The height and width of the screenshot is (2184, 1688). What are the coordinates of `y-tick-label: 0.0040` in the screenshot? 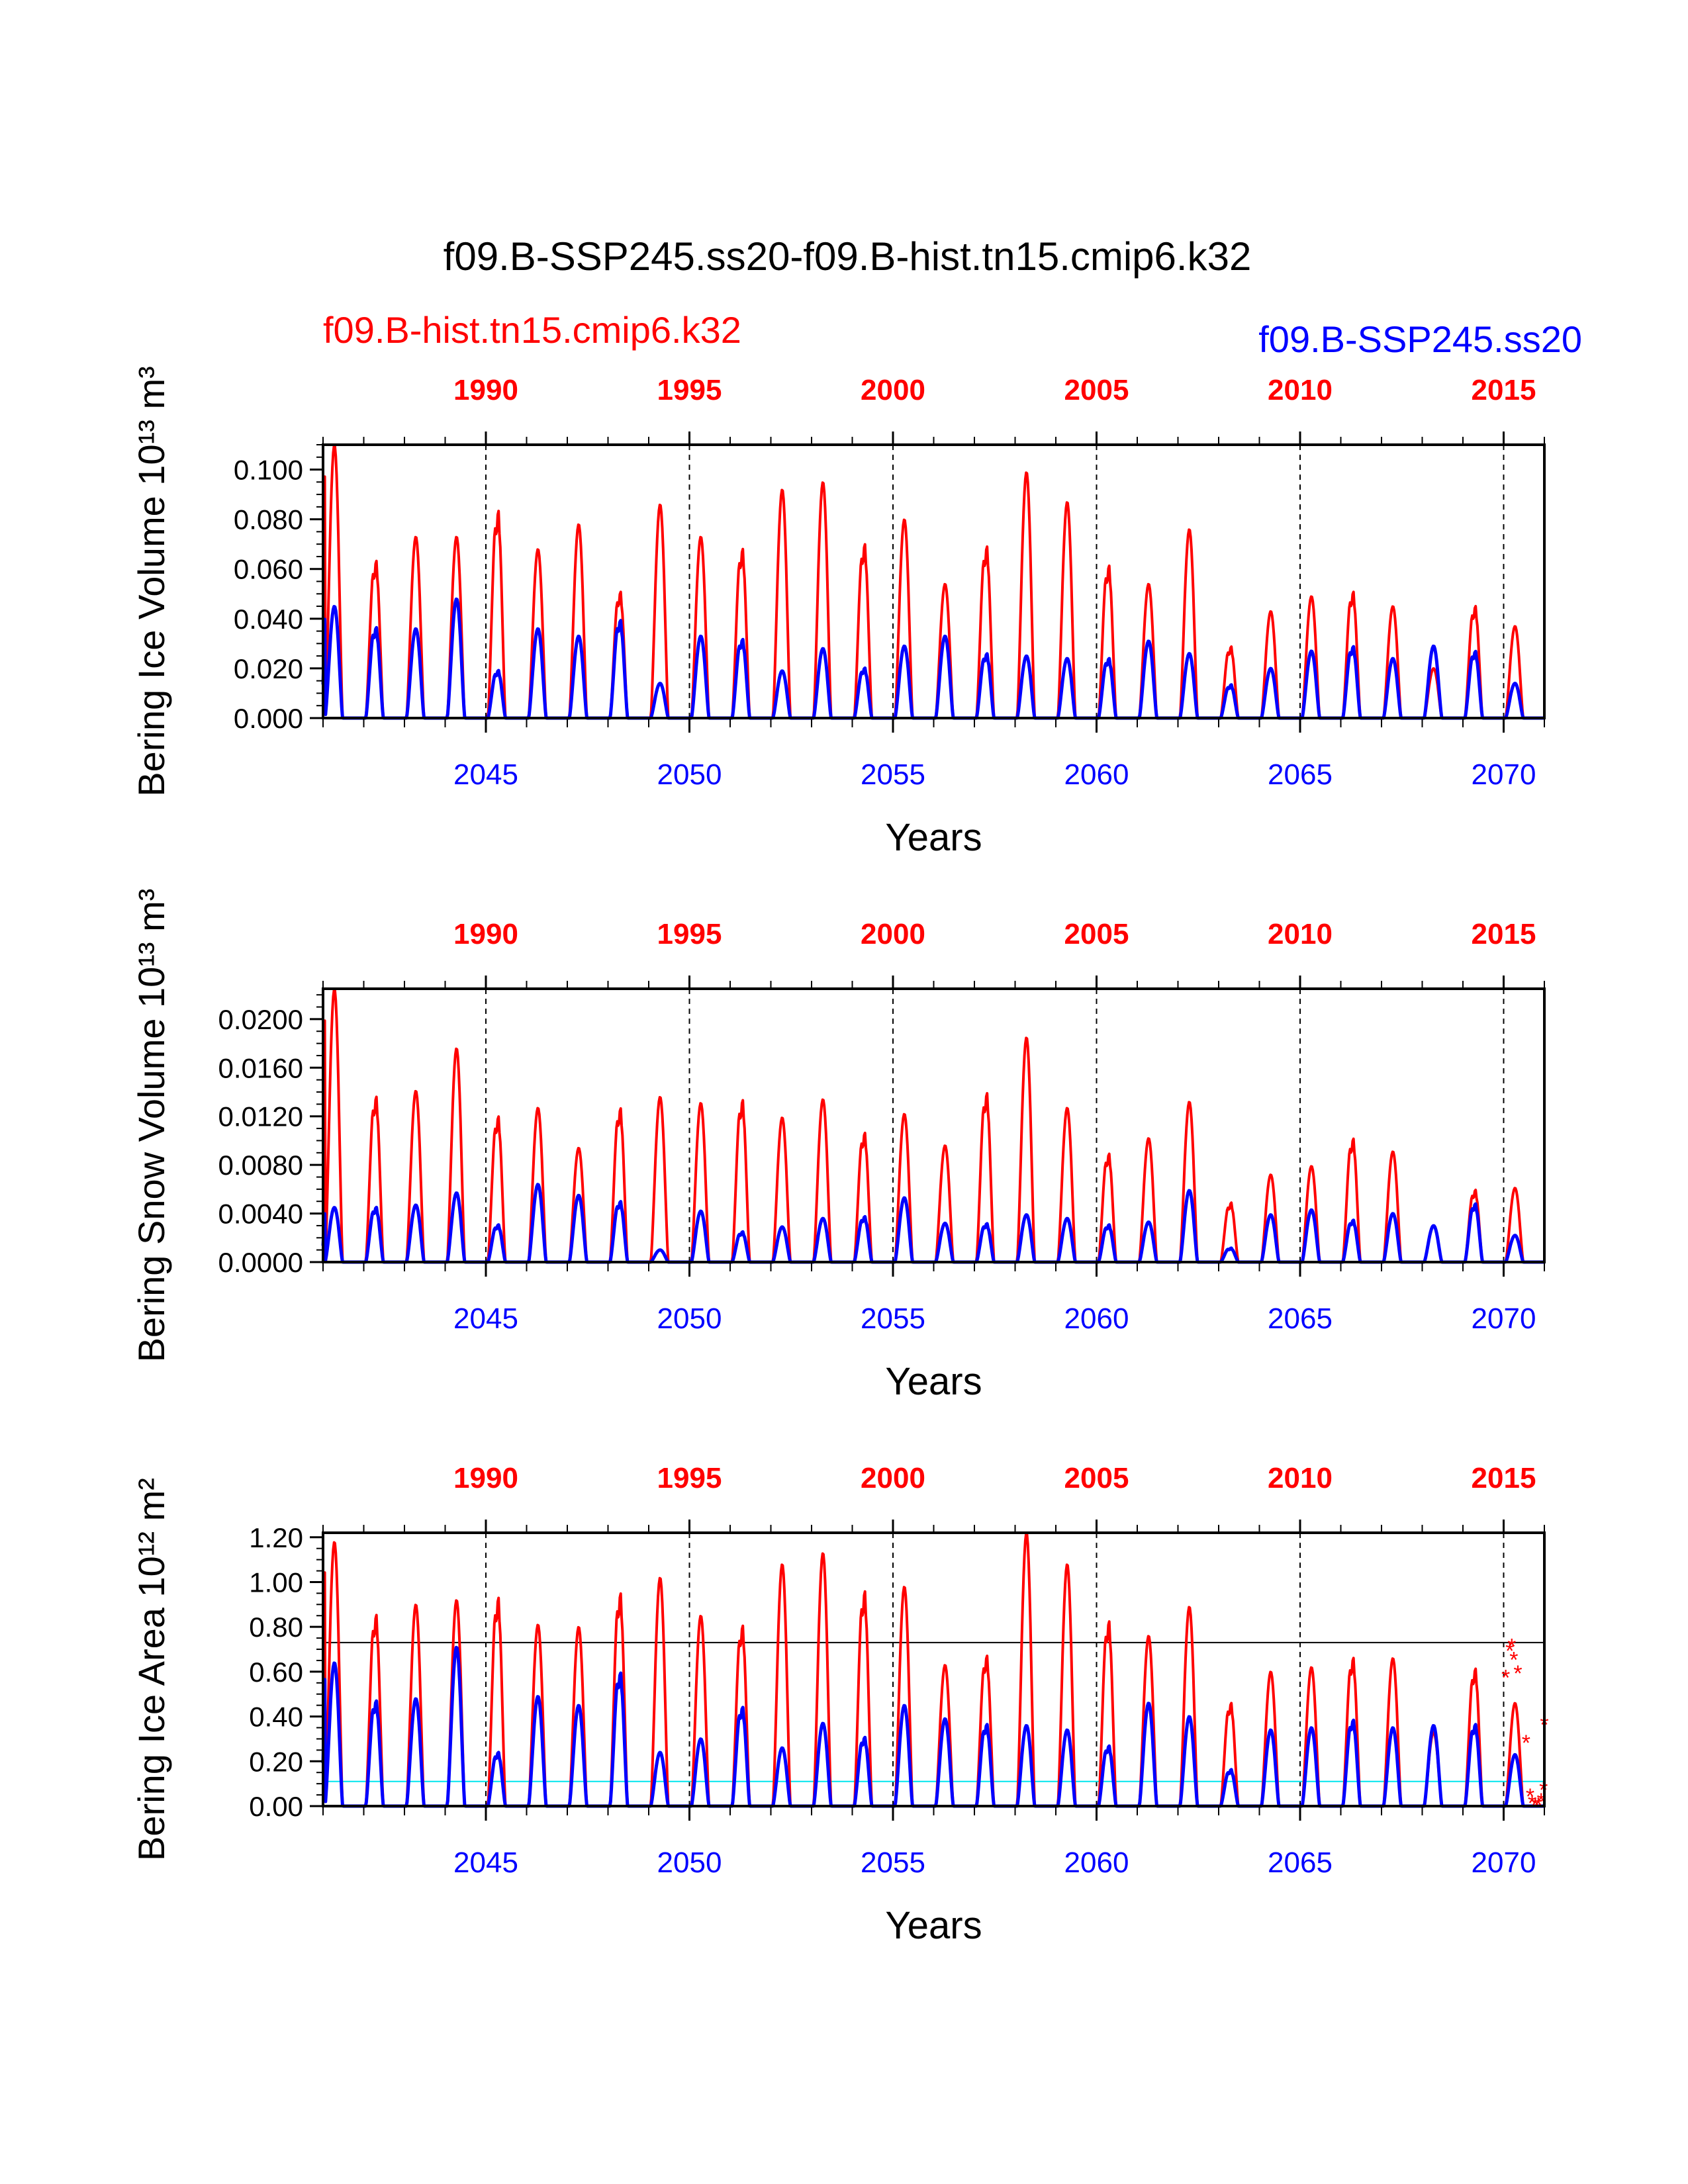 It's located at (260, 1214).